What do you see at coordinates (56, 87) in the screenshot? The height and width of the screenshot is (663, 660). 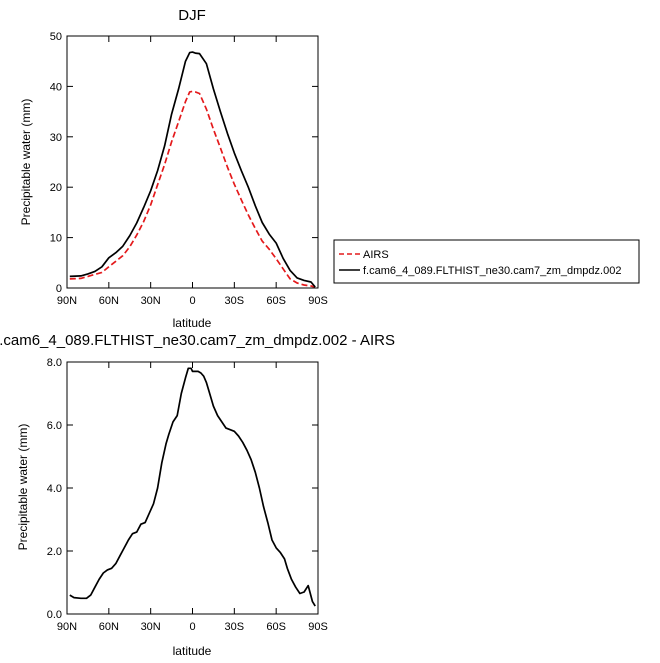 I see `top-y-tick-label: 40` at bounding box center [56, 87].